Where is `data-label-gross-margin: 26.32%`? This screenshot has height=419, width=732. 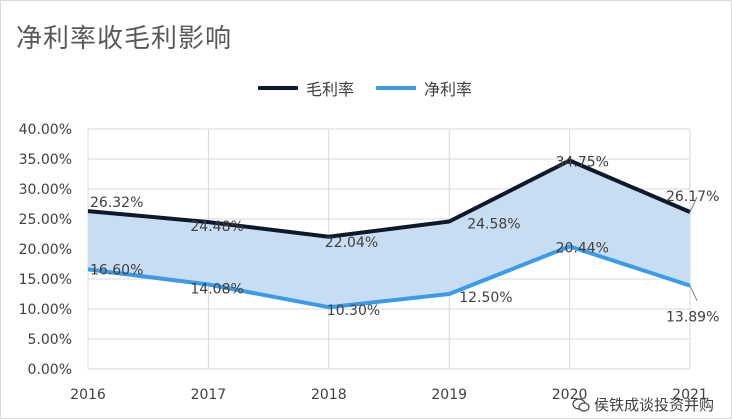
data-label-gross-margin: 26.32% is located at coordinates (116, 203).